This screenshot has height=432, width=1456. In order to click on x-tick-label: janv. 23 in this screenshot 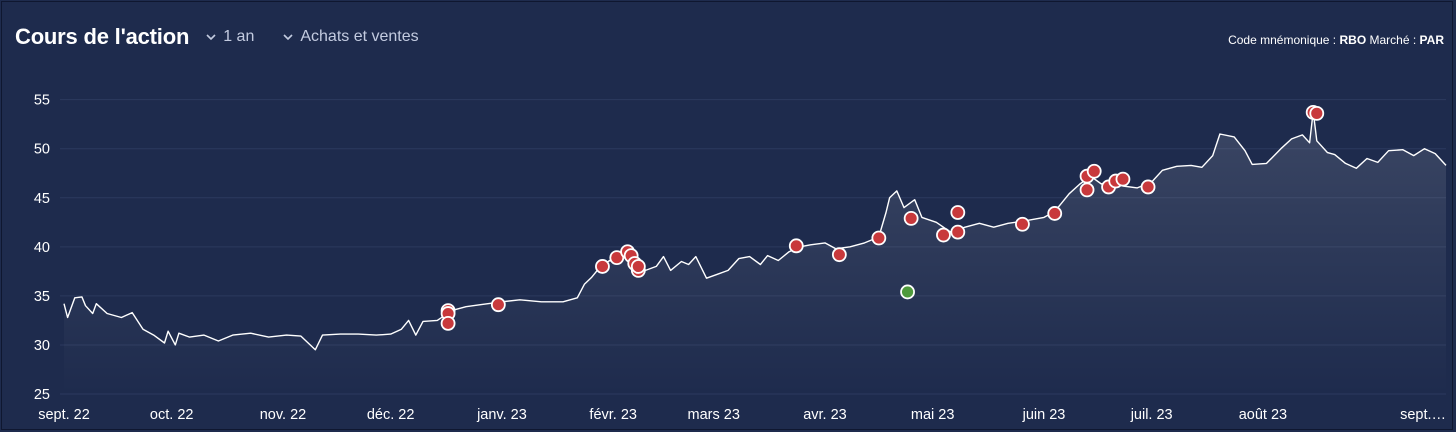, I will do `click(501, 415)`.